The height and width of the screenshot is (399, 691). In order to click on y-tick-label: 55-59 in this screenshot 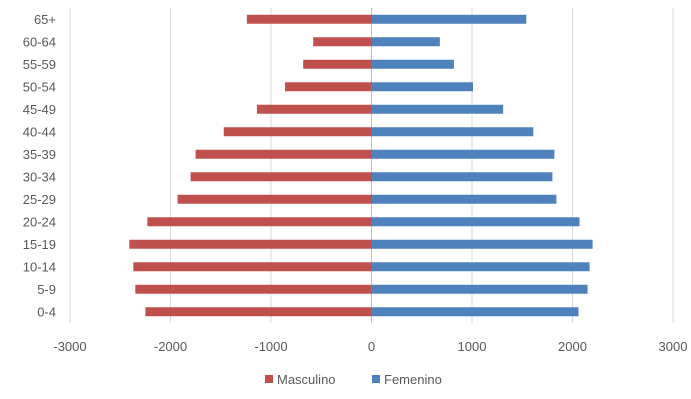, I will do `click(39, 64)`.